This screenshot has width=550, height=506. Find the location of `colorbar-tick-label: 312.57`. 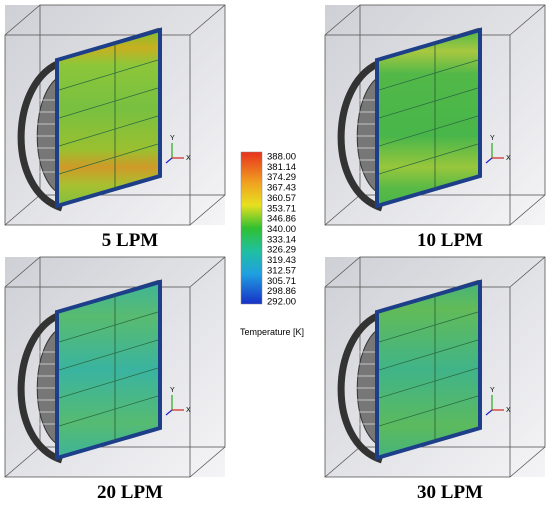

colorbar-tick-label: 312.57 is located at coordinates (281, 270).